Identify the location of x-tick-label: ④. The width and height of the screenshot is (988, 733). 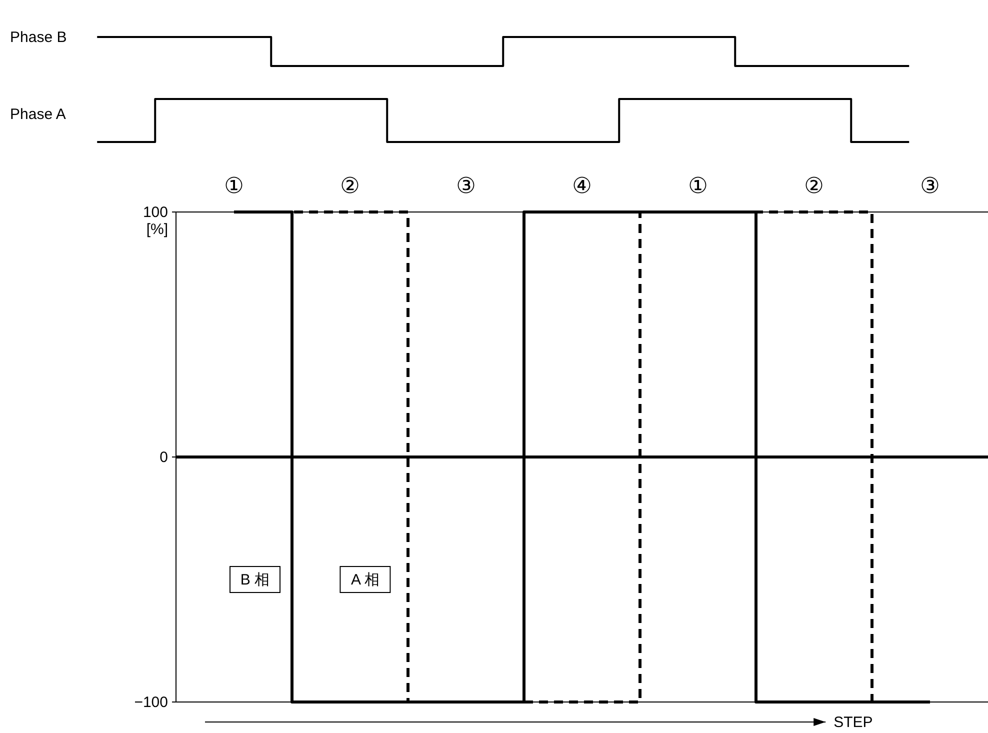
(582, 186).